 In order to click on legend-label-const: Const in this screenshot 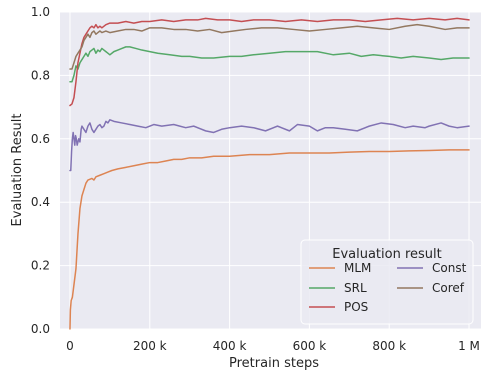, I will do `click(449, 268)`.